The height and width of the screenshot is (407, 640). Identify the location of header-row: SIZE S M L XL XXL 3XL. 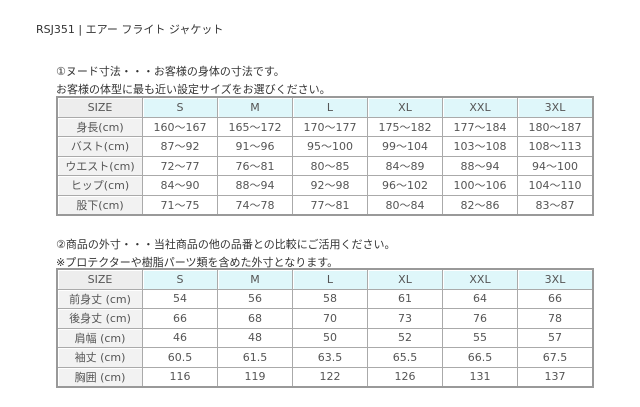
(325, 107).